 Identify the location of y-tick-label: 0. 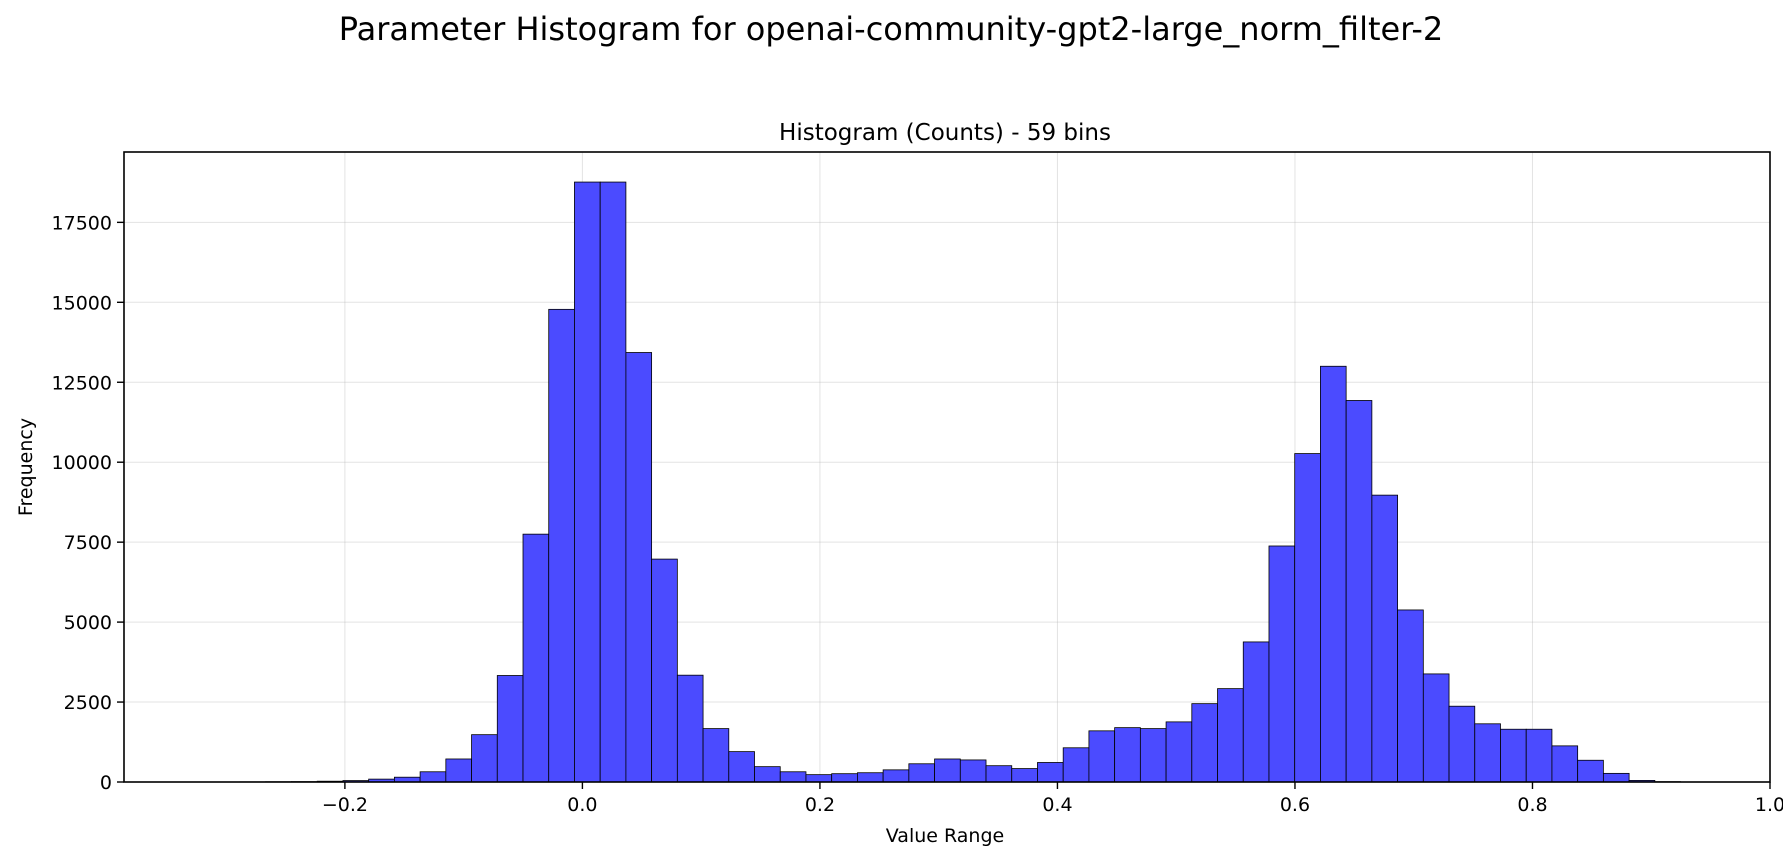
(106, 783).